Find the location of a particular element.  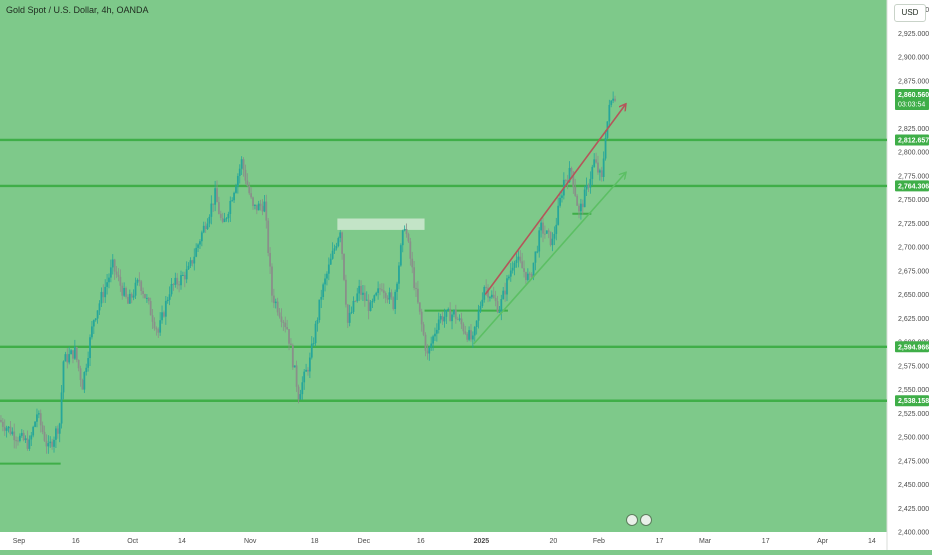

currency-button: USD is located at coordinates (910, 13).